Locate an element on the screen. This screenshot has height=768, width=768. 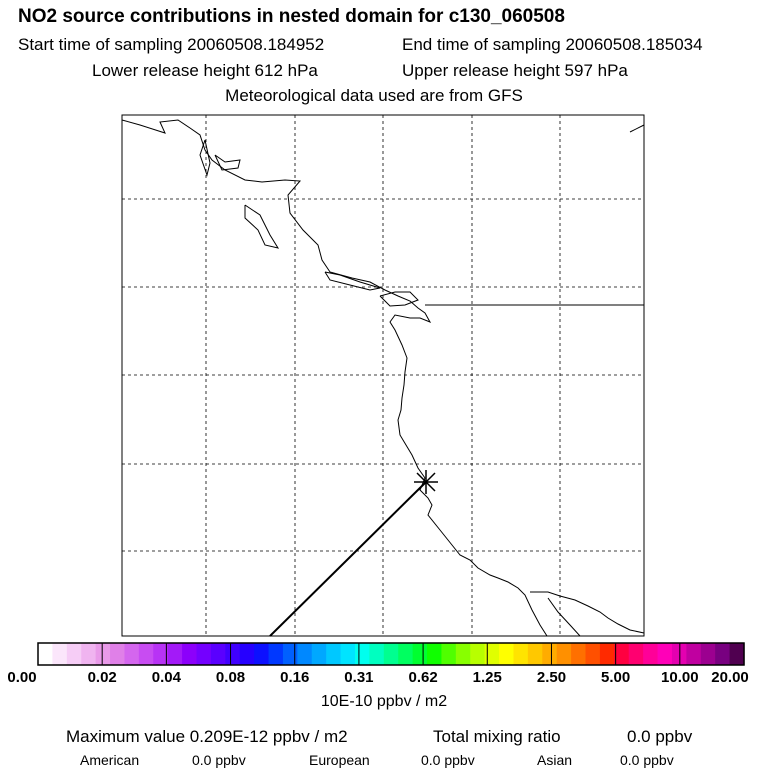
colorbar-unit: 10E-10 ppbv / m2 is located at coordinates (384, 701).